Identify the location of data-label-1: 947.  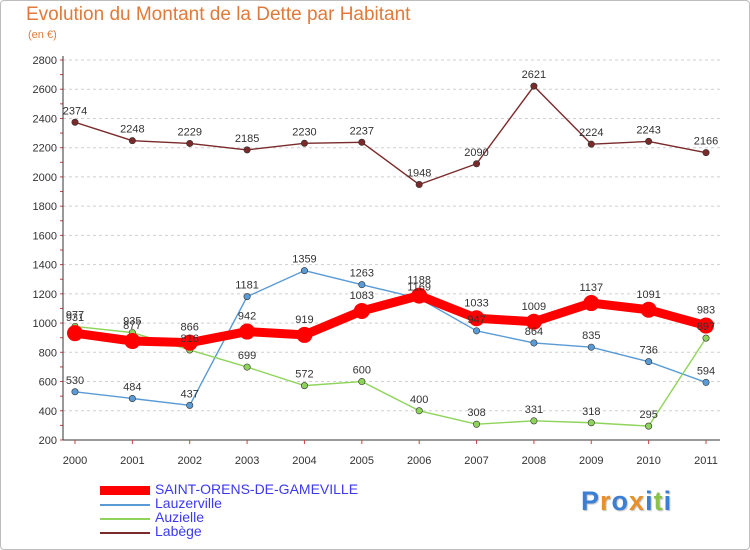
(476, 320).